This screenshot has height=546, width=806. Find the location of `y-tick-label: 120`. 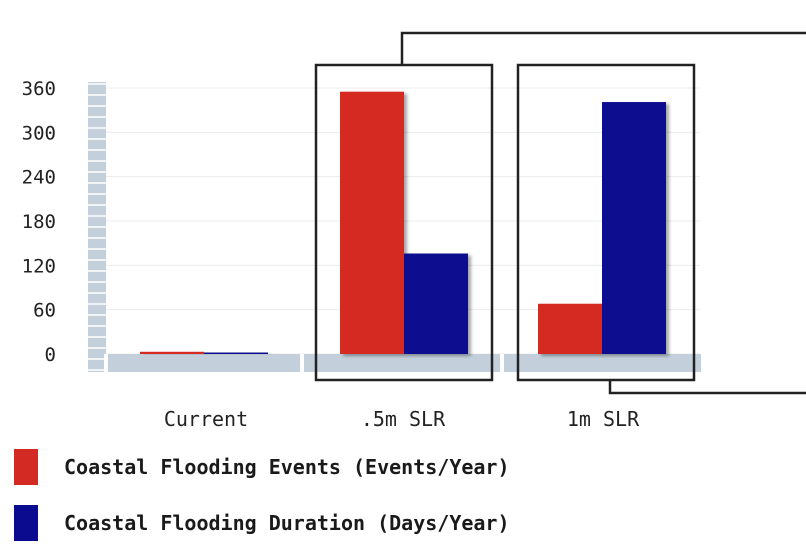

y-tick-label: 120 is located at coordinates (39, 266).